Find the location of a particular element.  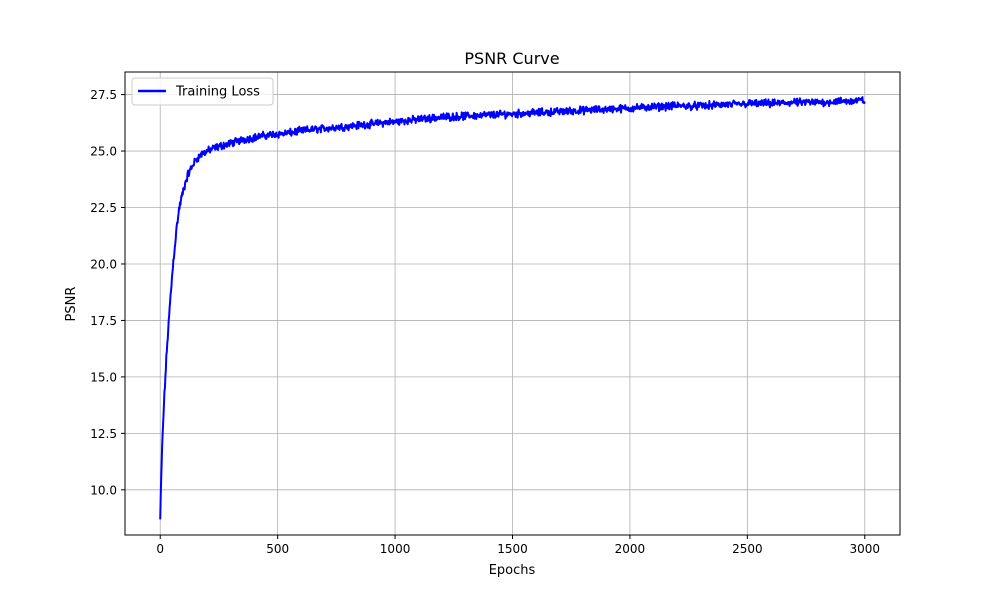

x-tick-label: 1500 is located at coordinates (512, 549).